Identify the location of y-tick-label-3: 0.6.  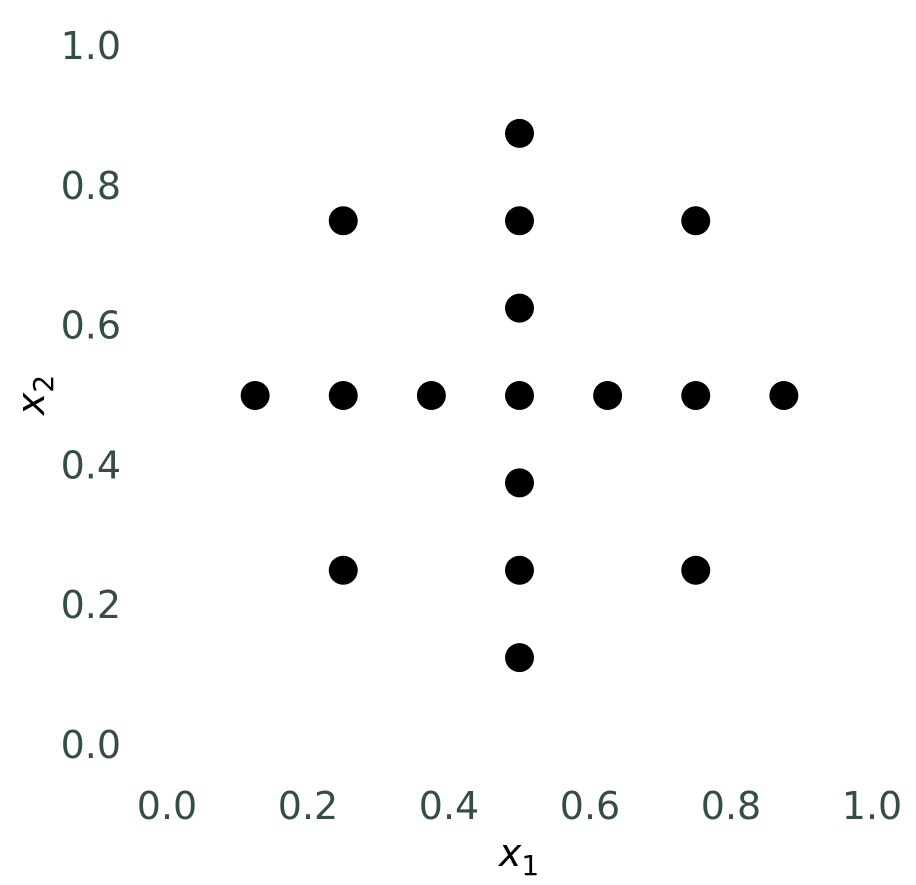
(91, 326).